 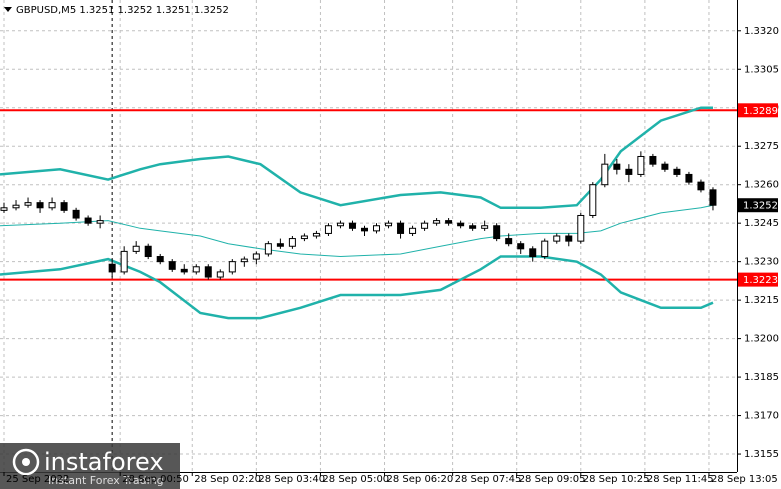 I want to click on x-tick-label: 28 Sep 05:00, so click(x=355, y=479).